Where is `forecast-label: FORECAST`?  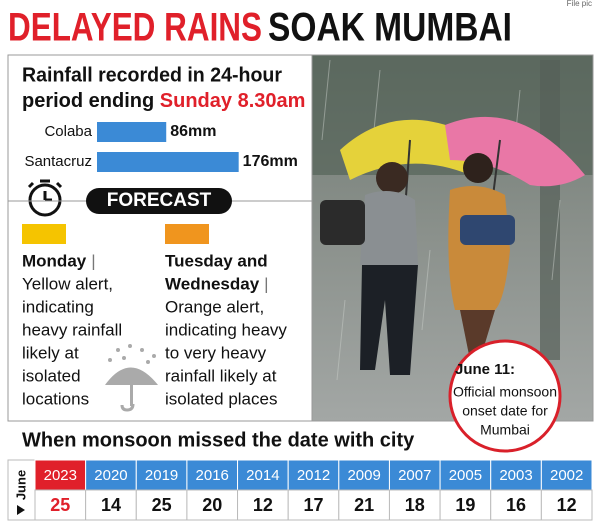 forecast-label: FORECAST is located at coordinates (159, 200).